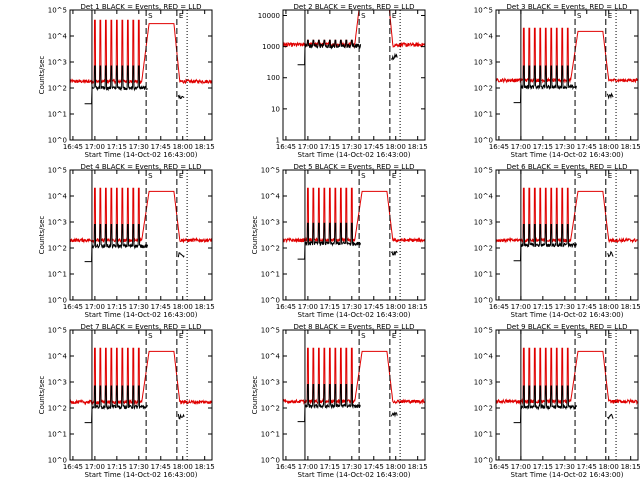 This screenshot has height=484, width=640. I want to click on panel-title: Det 1 BLACK = Events, RED = LLD, so click(141, 7).